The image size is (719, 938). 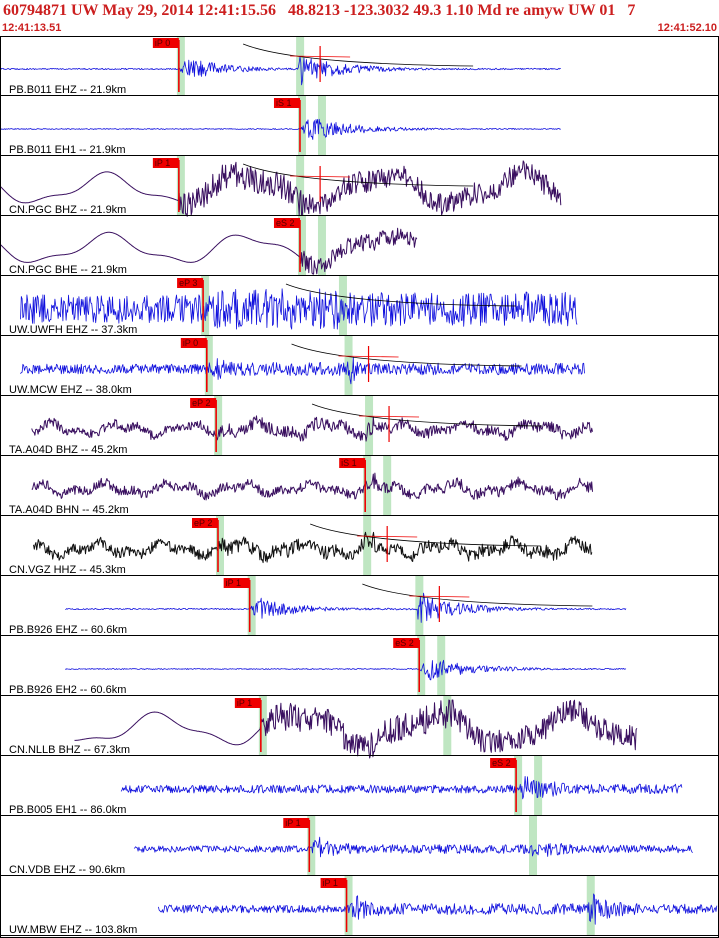 I want to click on trace-panel: iP 1 UW.MBW EHZ -- 103.8km, so click(x=359, y=906).